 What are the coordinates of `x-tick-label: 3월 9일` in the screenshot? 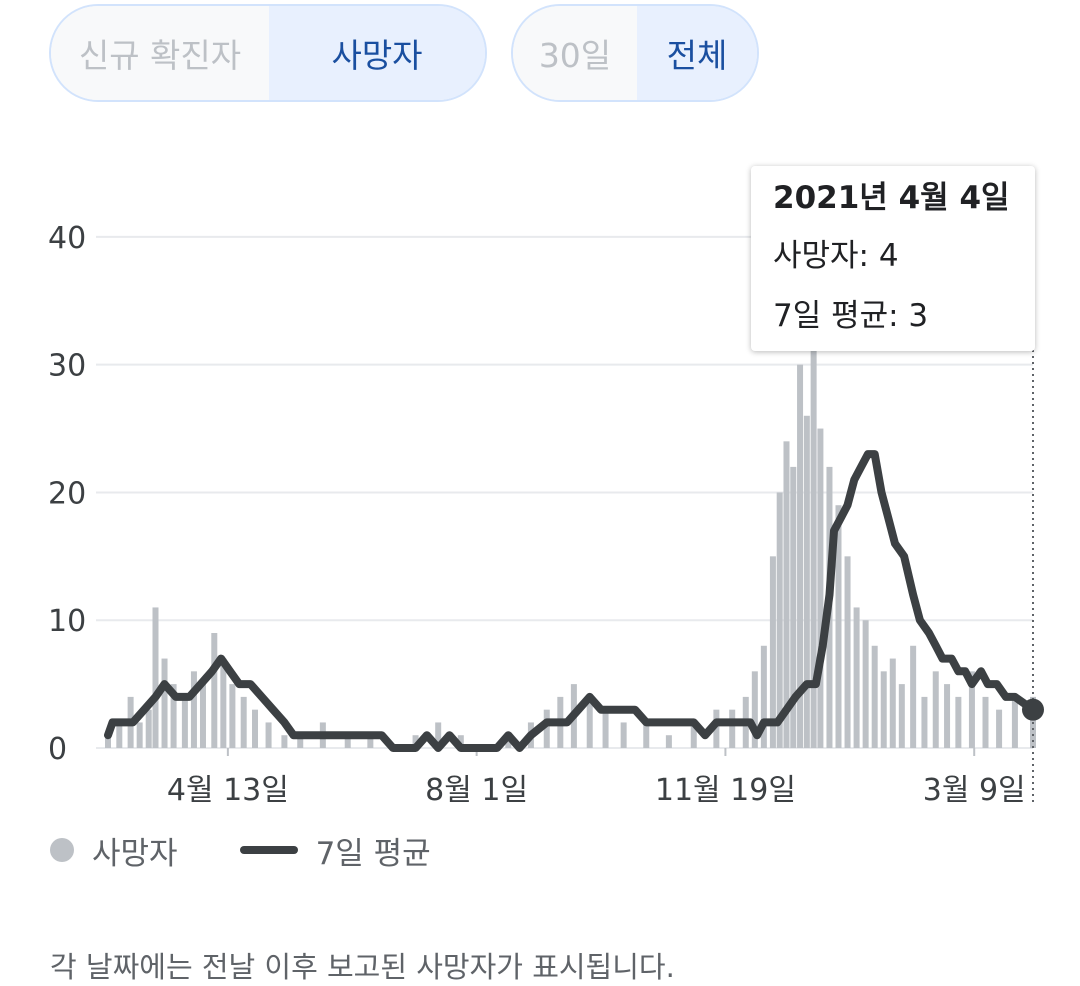 It's located at (974, 790).